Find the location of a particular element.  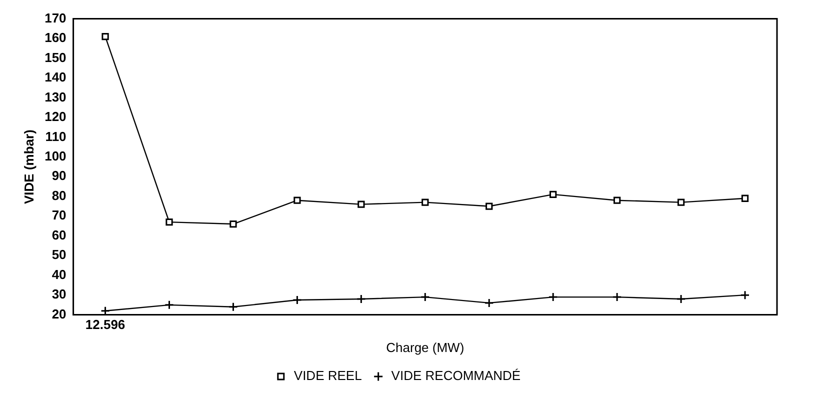

y-tick-label: 40 is located at coordinates (59, 274).